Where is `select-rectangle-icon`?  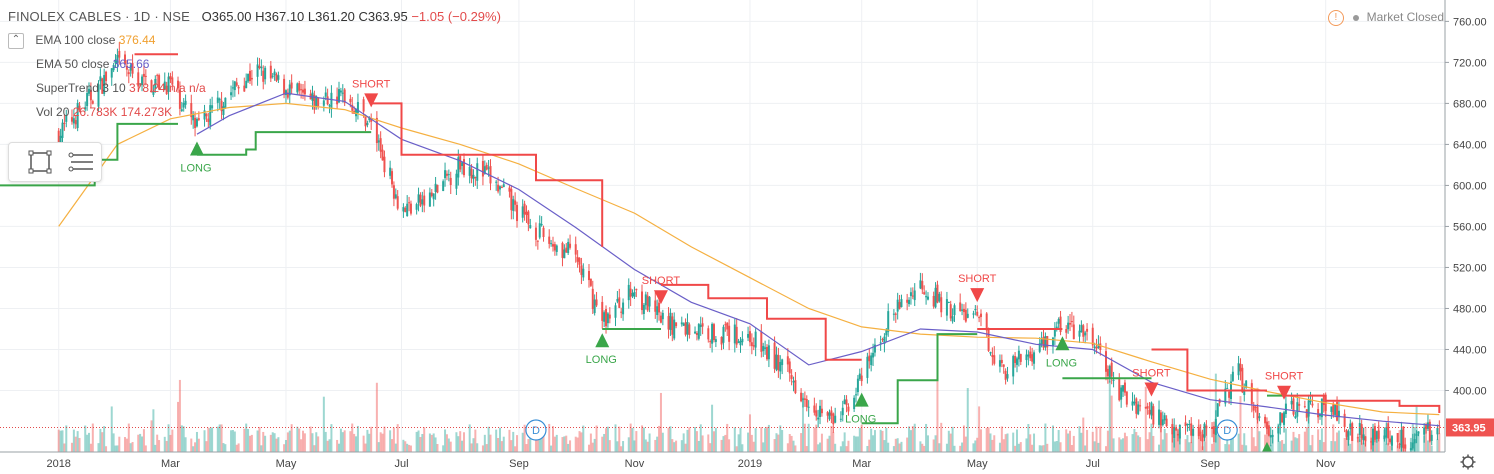
select-rectangle-icon is located at coordinates (40, 162).